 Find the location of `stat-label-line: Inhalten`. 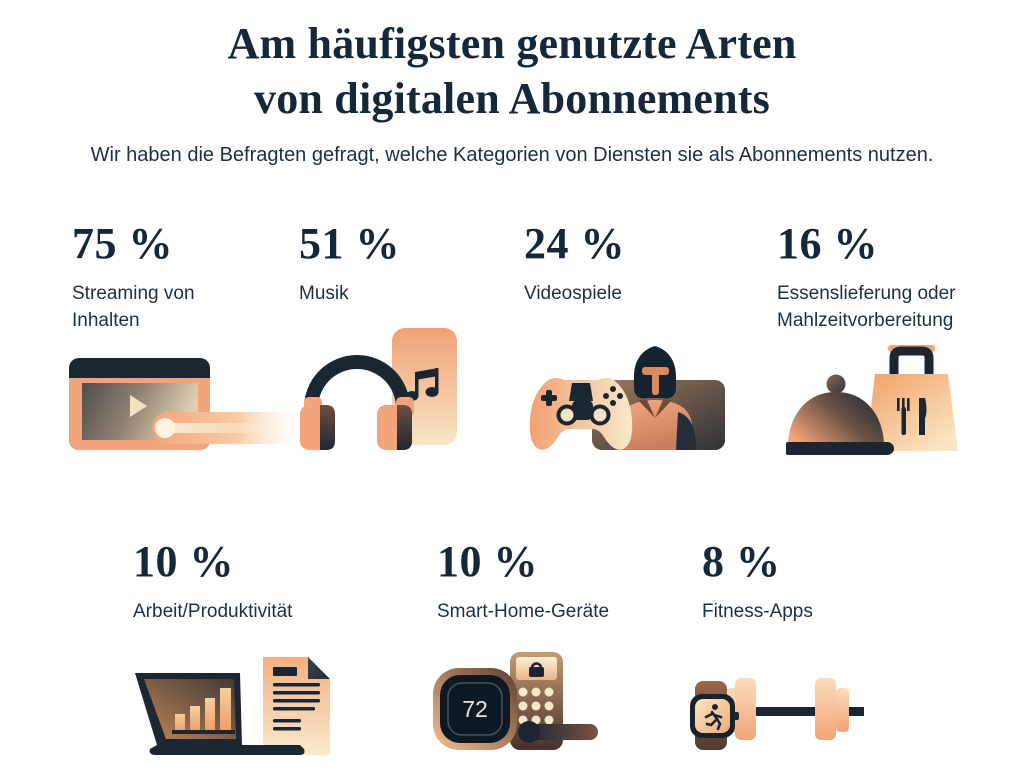

stat-label-line: Inhalten is located at coordinates (106, 320).